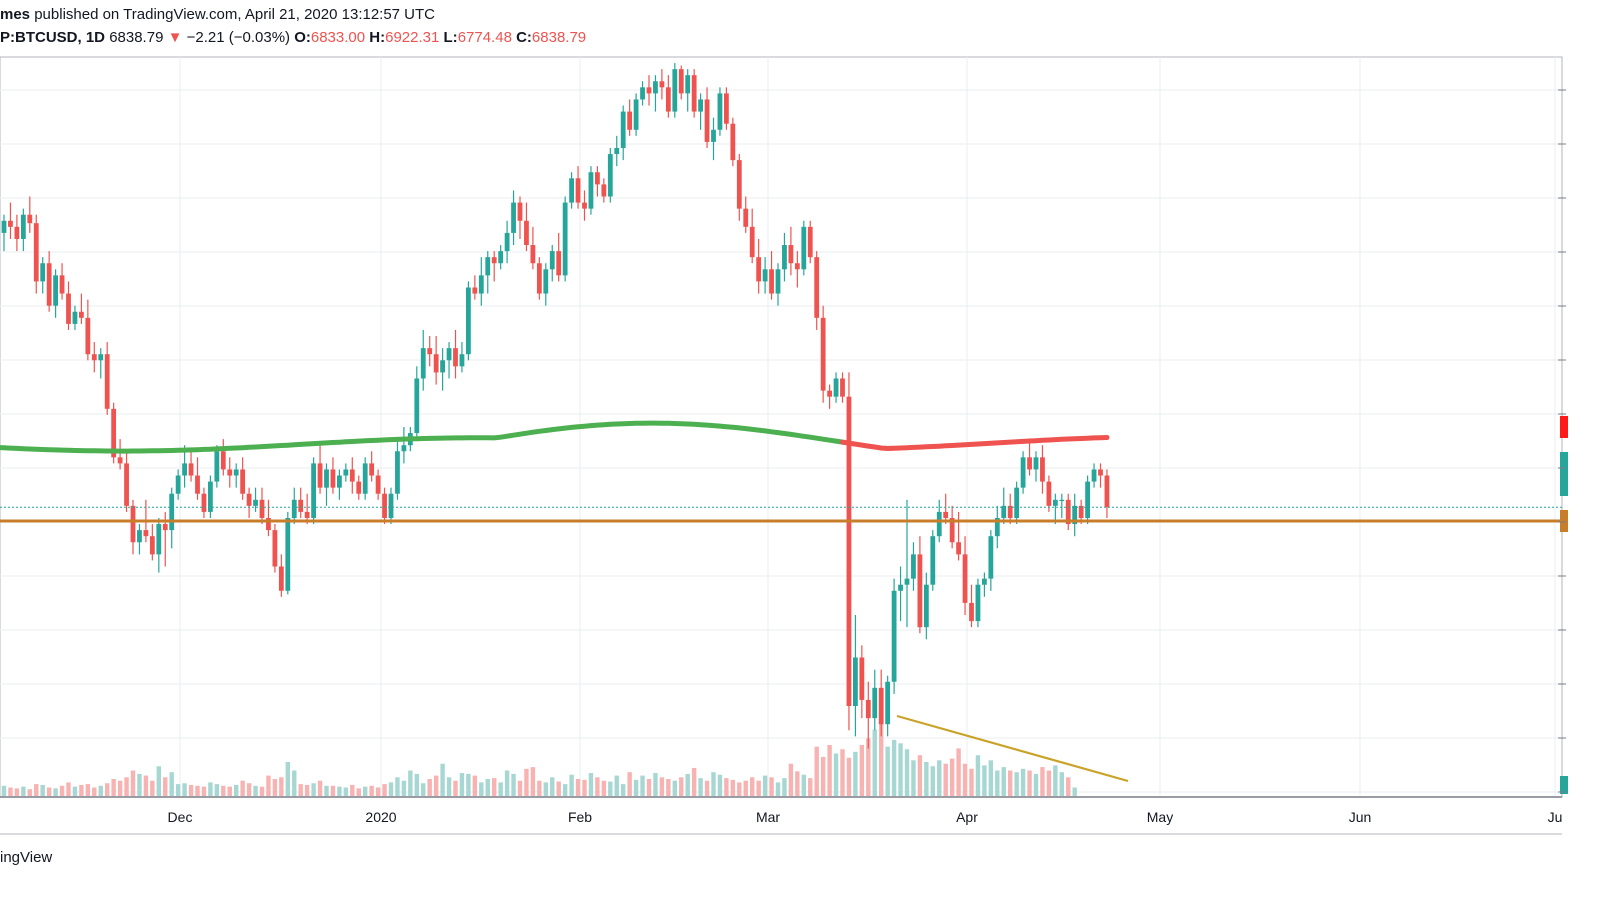  Describe the element at coordinates (380, 817) in the screenshot. I see `x-tick-label: 2020` at that location.